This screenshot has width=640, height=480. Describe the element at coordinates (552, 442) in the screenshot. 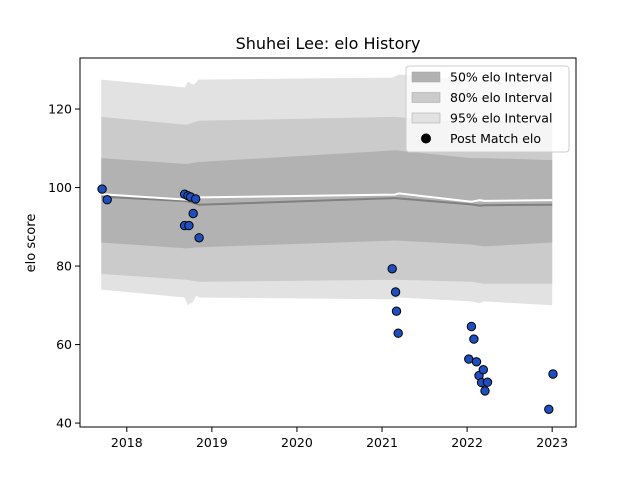

I see `x-tick-label: 2023` at that location.